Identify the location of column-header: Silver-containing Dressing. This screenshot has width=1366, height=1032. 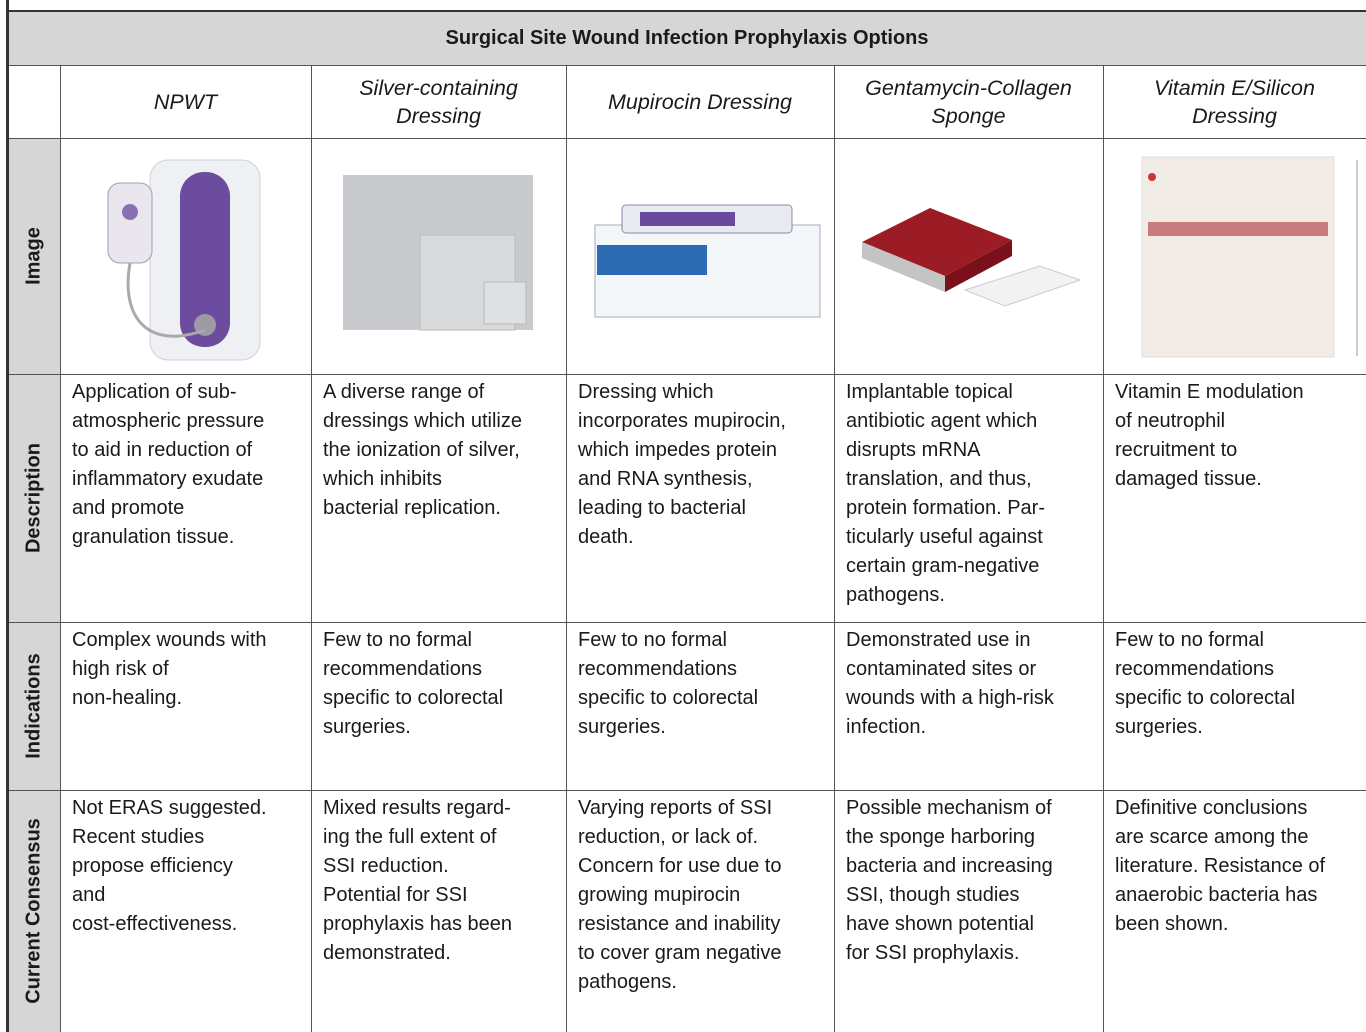
(438, 101).